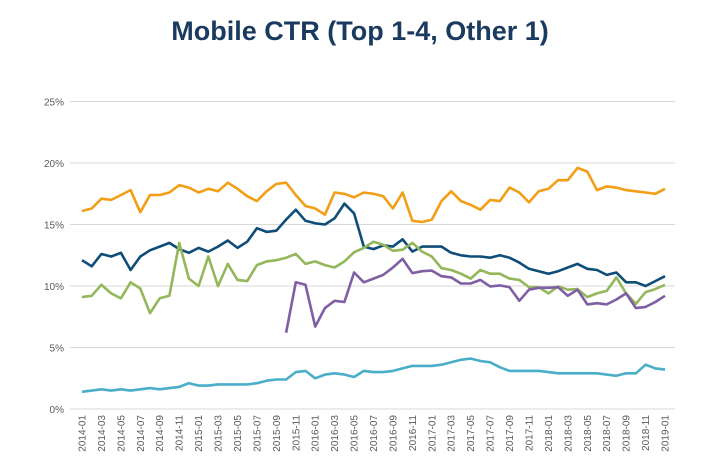 This screenshot has height=470, width=720. Describe the element at coordinates (510, 433) in the screenshot. I see `x-tick-label: 2017-09` at that location.